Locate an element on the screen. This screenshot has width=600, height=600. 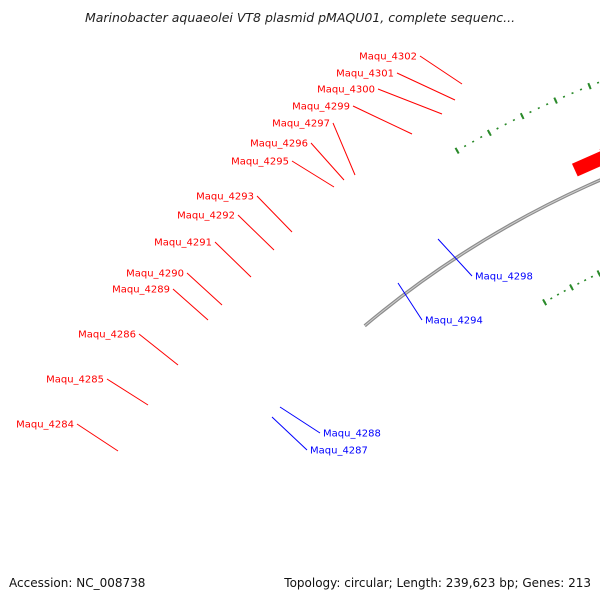
forward-gene-label: Maqu_4286 is located at coordinates (128, 348).